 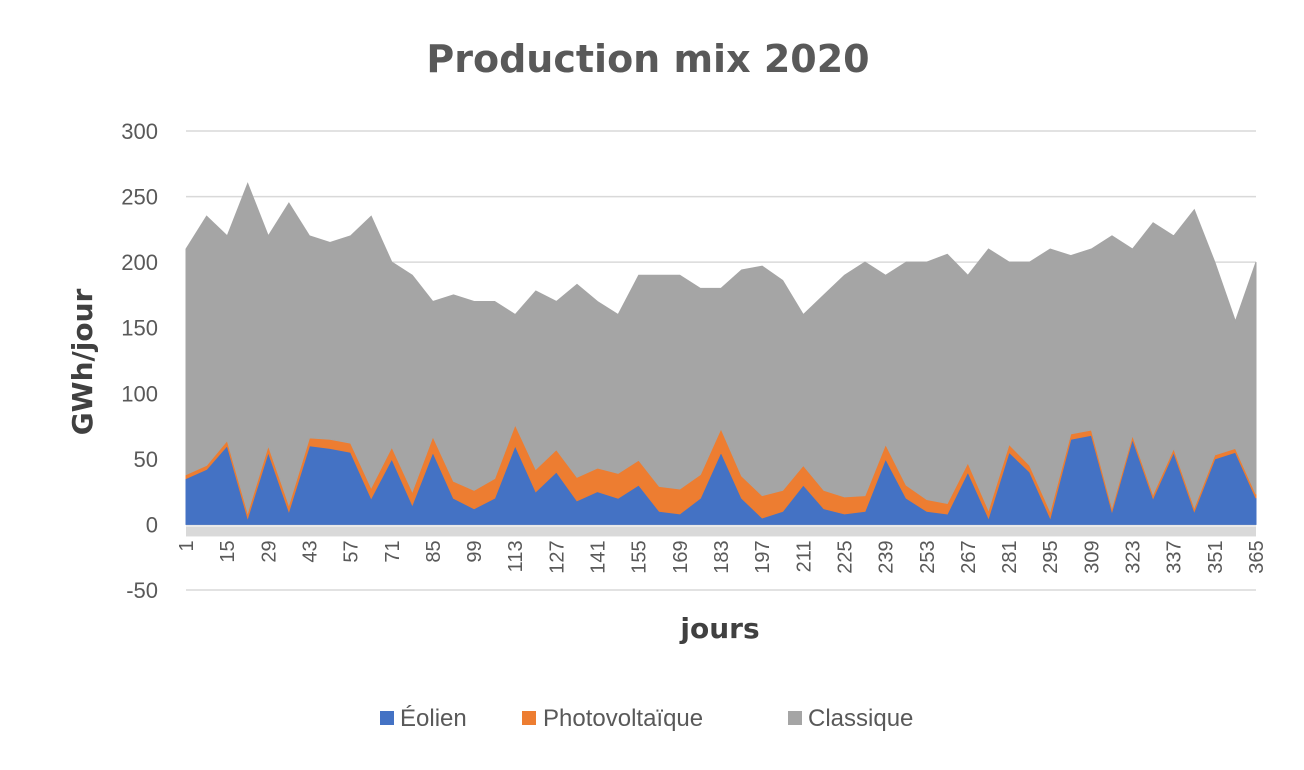 What do you see at coordinates (719, 628) in the screenshot?
I see `x-axis-title: jours` at bounding box center [719, 628].